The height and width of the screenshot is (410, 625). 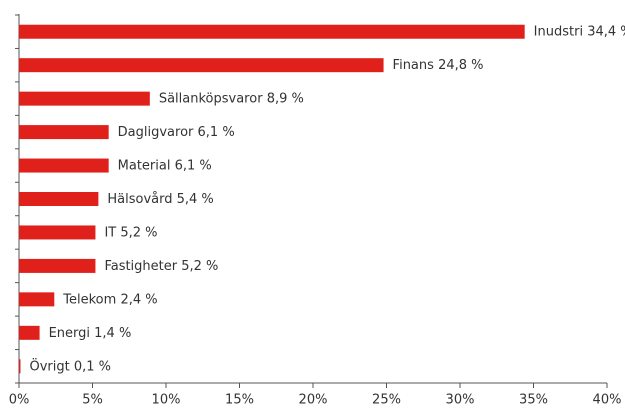 What do you see at coordinates (92, 366) in the screenshot?
I see `value-label: 0,1 %` at bounding box center [92, 366].